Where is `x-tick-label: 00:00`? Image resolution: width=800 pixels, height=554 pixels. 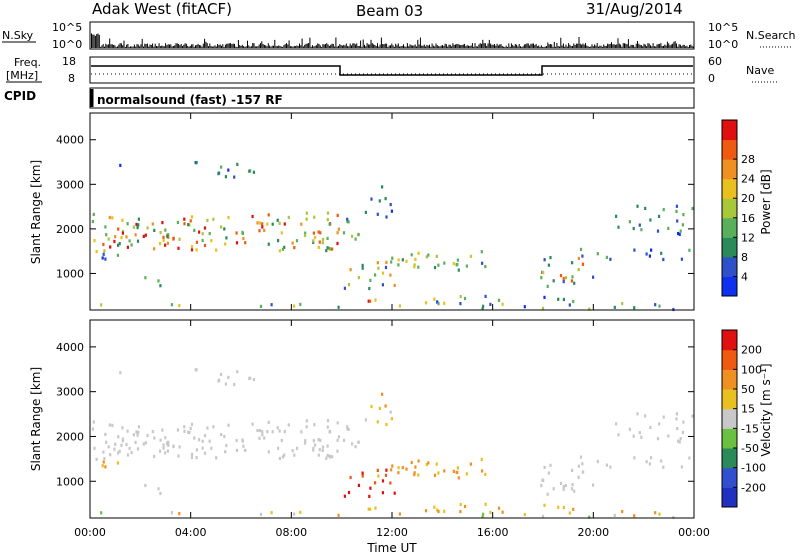
x-tick-label: 00:00 is located at coordinates (90, 532).